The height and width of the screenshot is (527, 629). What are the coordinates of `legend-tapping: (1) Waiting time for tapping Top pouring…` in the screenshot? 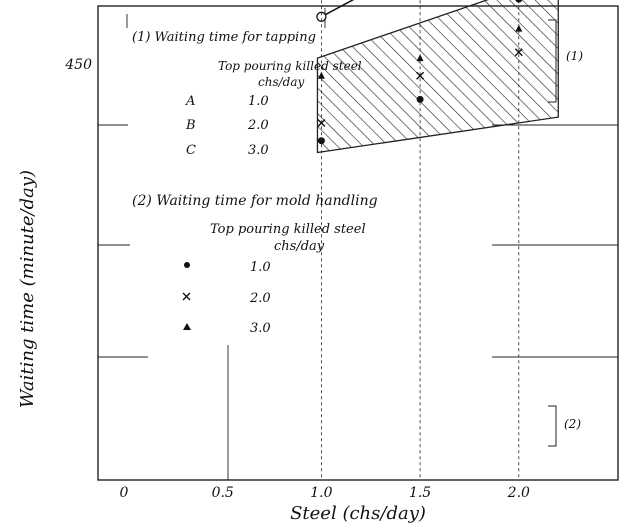 It's located at (247, 94).